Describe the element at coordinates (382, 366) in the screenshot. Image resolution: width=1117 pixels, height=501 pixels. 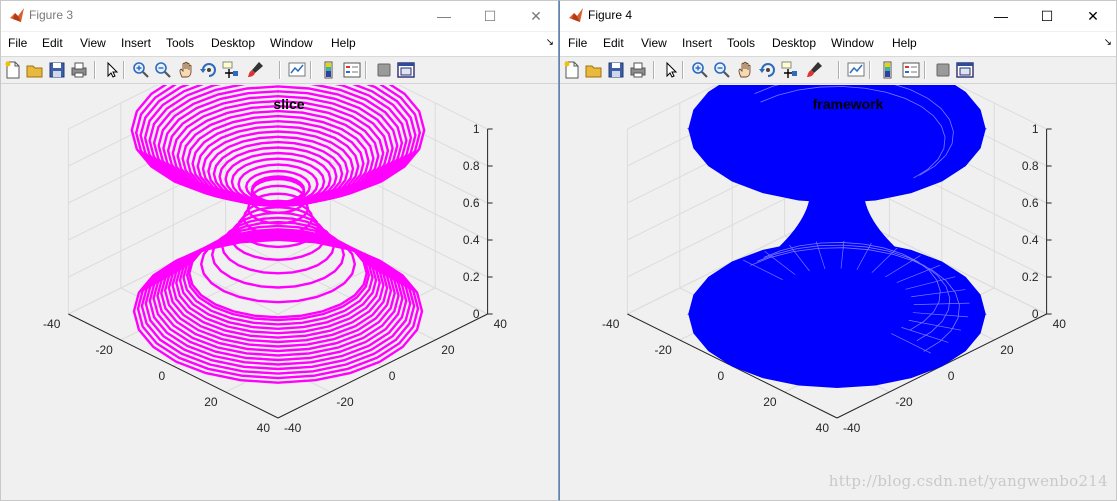
I see `x-axis-line` at that location.